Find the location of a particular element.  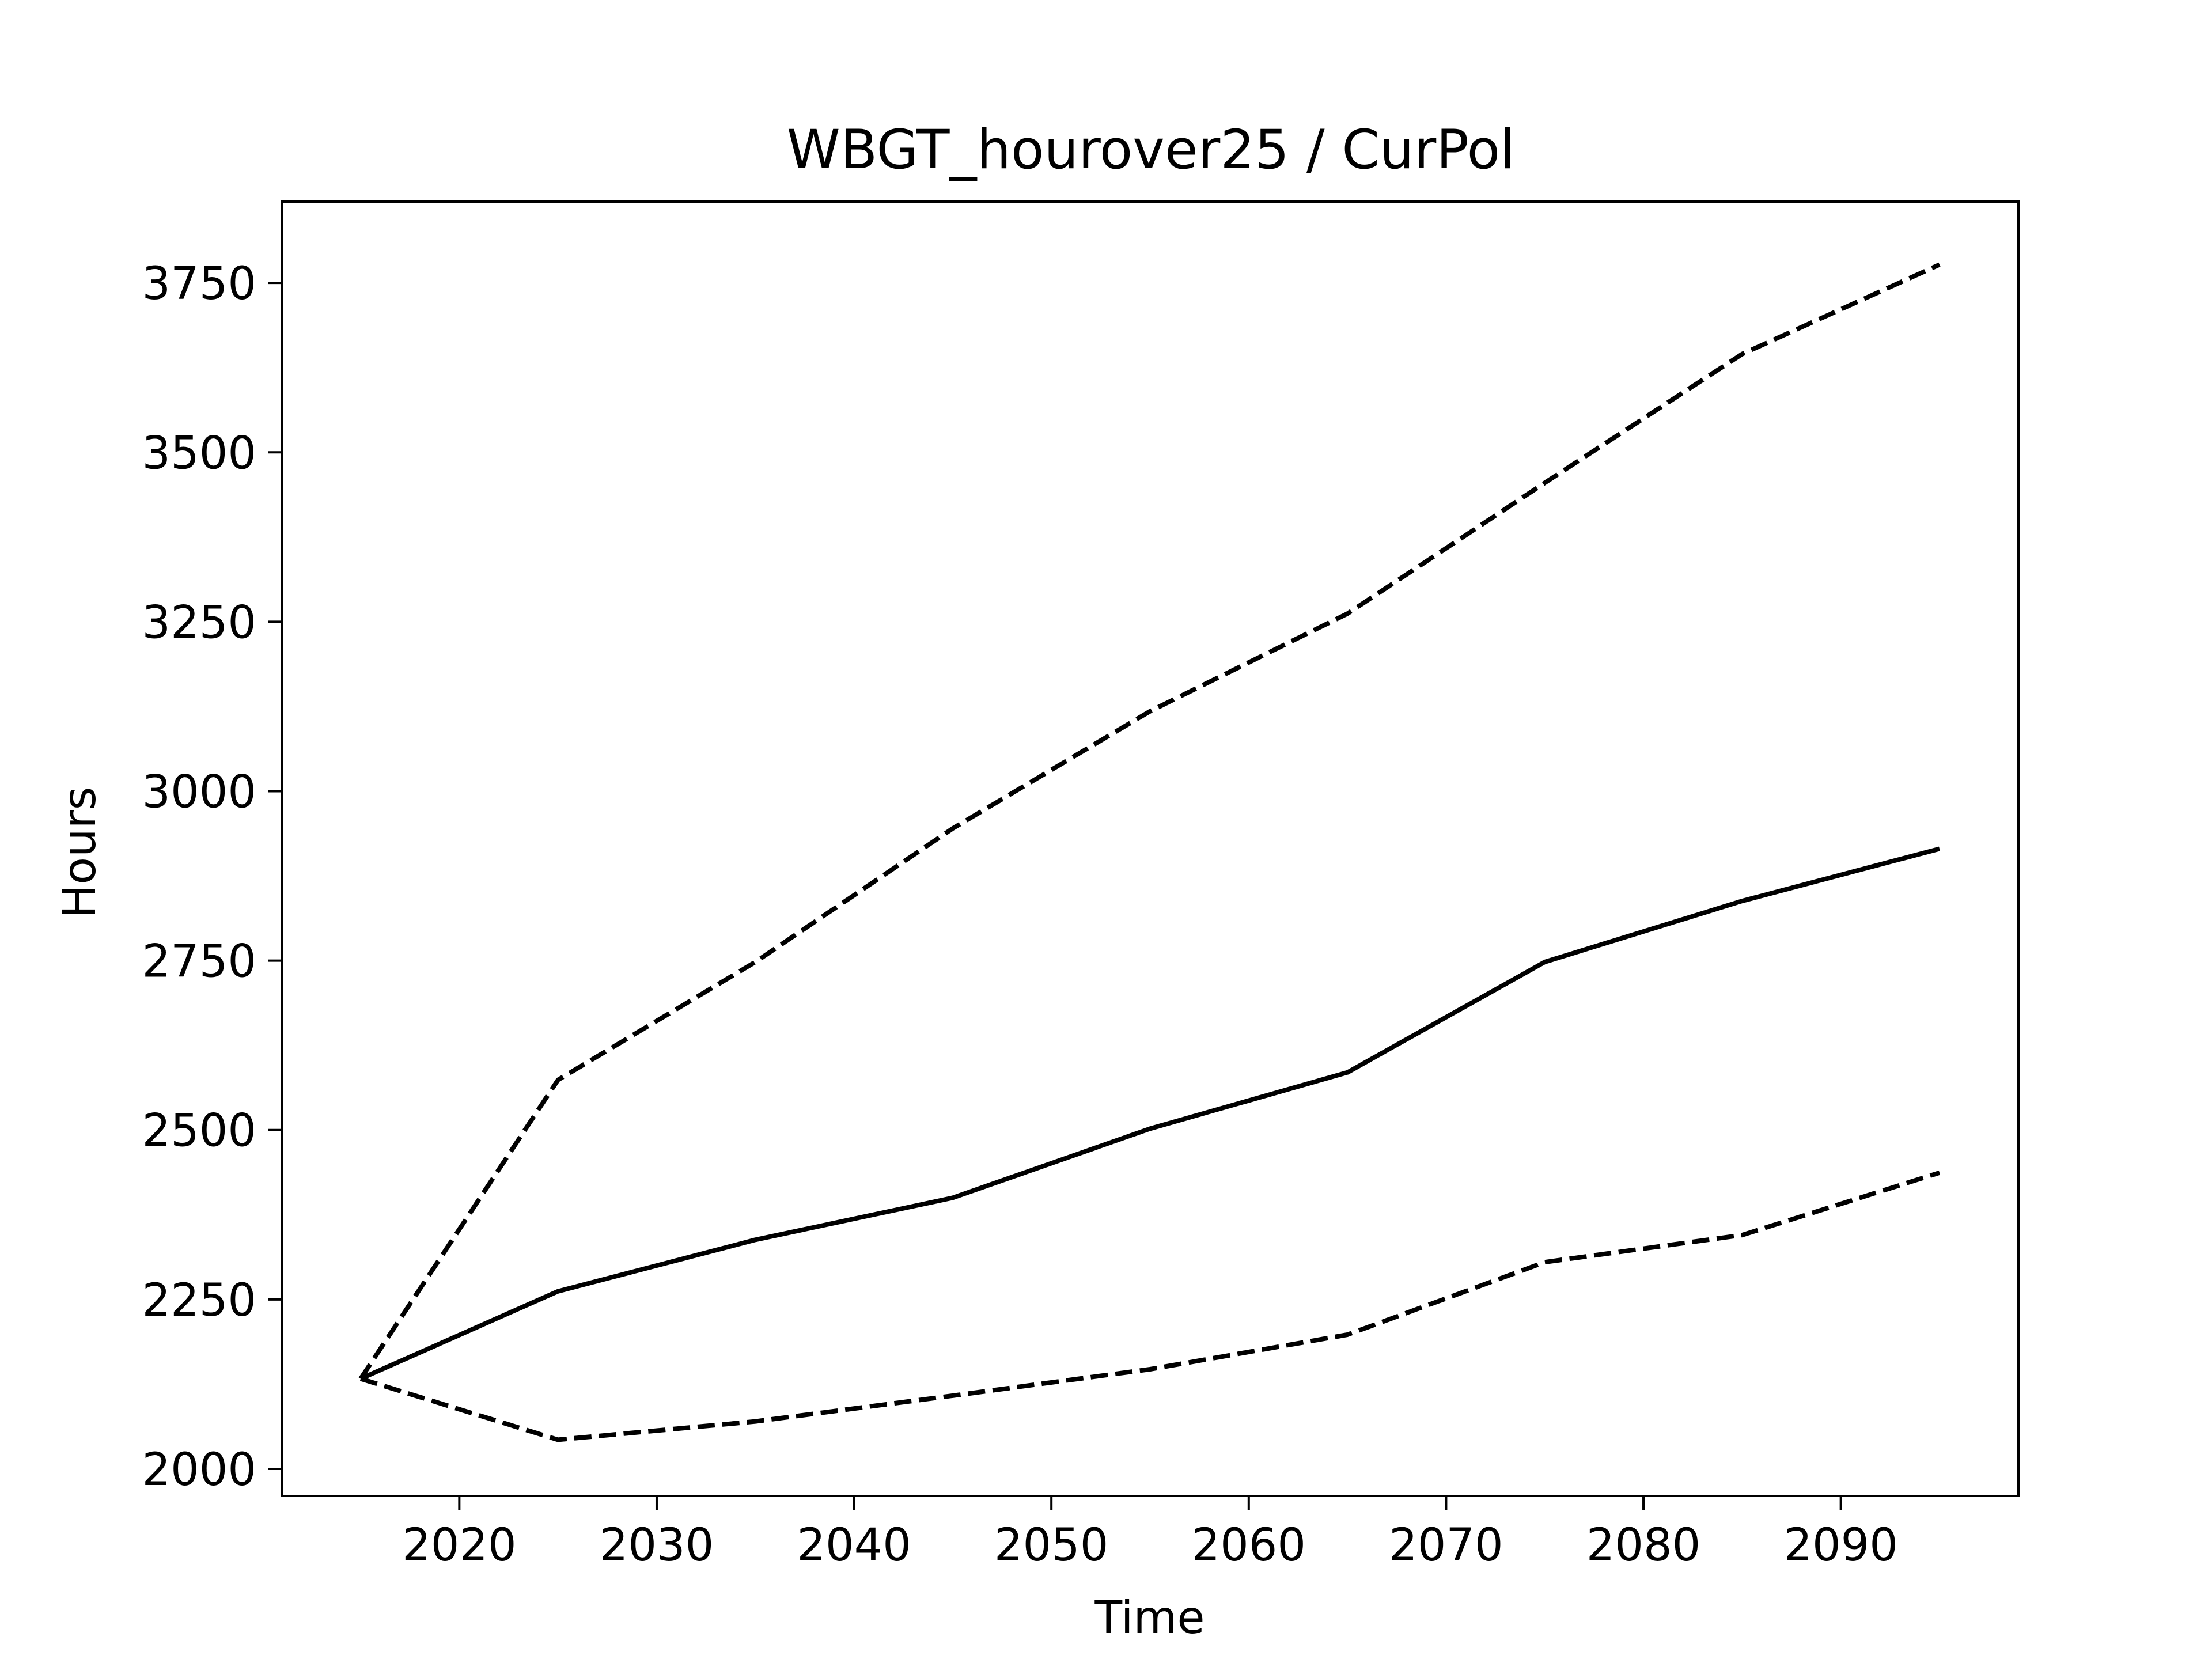

x-tick-label: 2040 is located at coordinates (854, 1545).